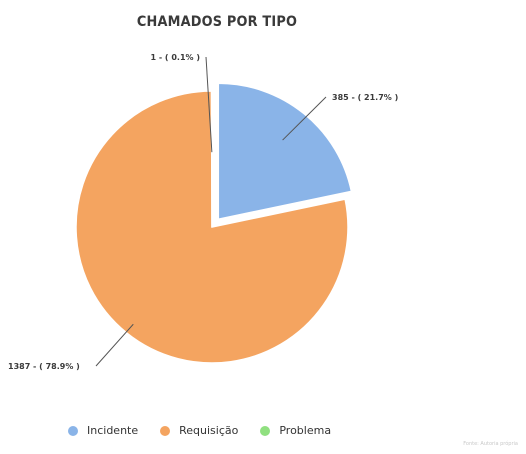  I want to click on legend-swatch-problema, so click(265, 430).